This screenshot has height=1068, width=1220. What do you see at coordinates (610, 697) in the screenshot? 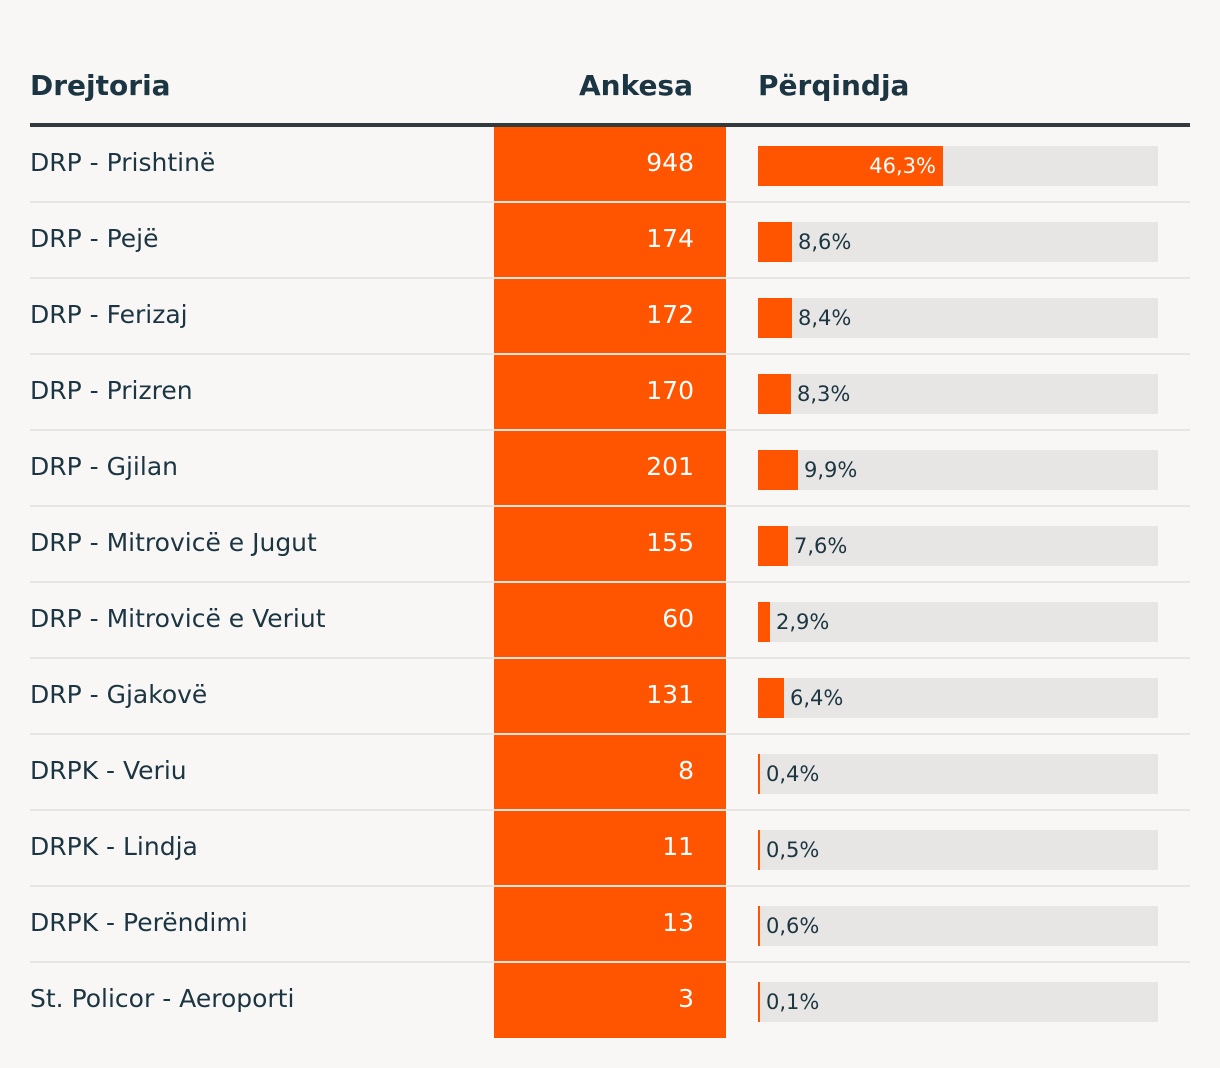
I see `table-row: DRP - Gjakovë 131 6,4%` at bounding box center [610, 697].